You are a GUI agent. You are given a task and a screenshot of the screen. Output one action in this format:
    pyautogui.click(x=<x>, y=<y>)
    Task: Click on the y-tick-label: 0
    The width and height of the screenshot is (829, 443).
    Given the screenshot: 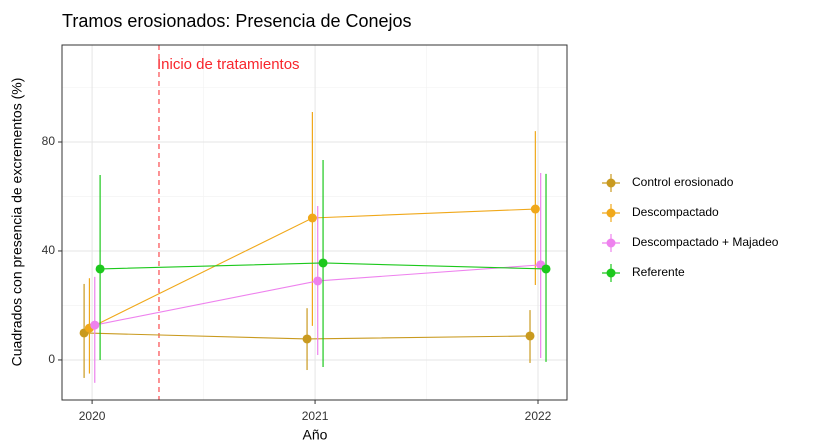 What is the action you would take?
    pyautogui.click(x=51, y=359)
    